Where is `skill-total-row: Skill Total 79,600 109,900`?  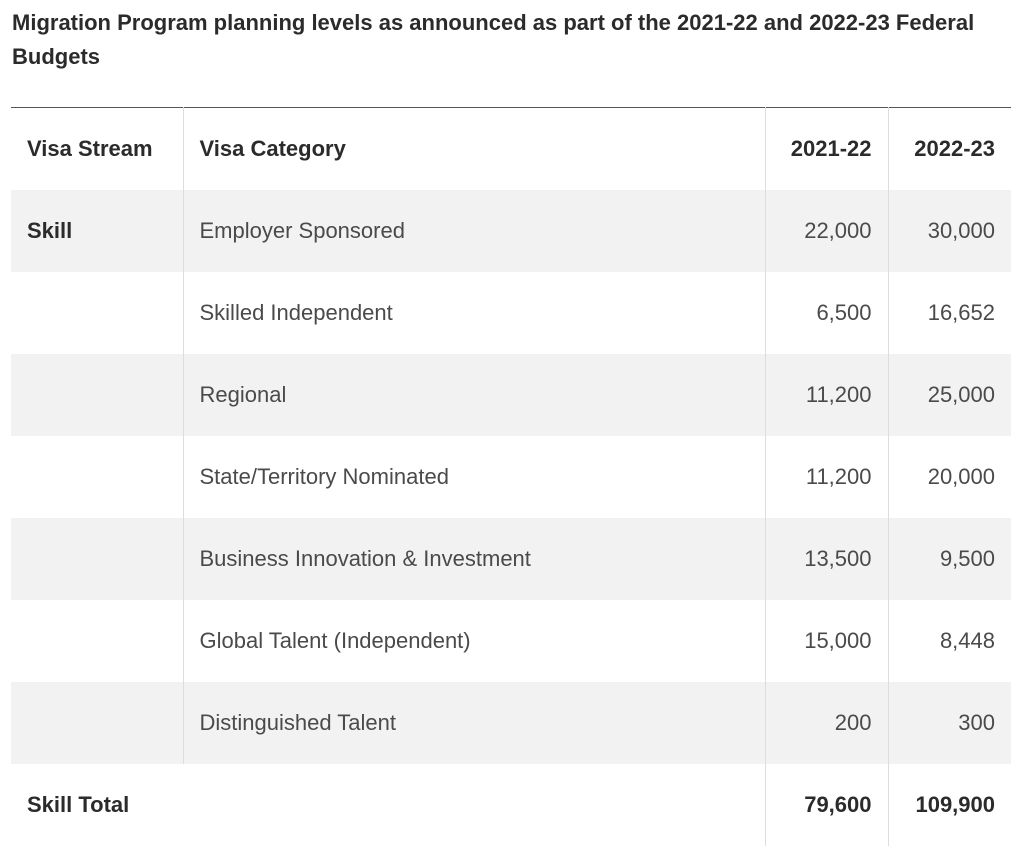
skill-total-row: Skill Total 79,600 109,900 is located at coordinates (511, 804).